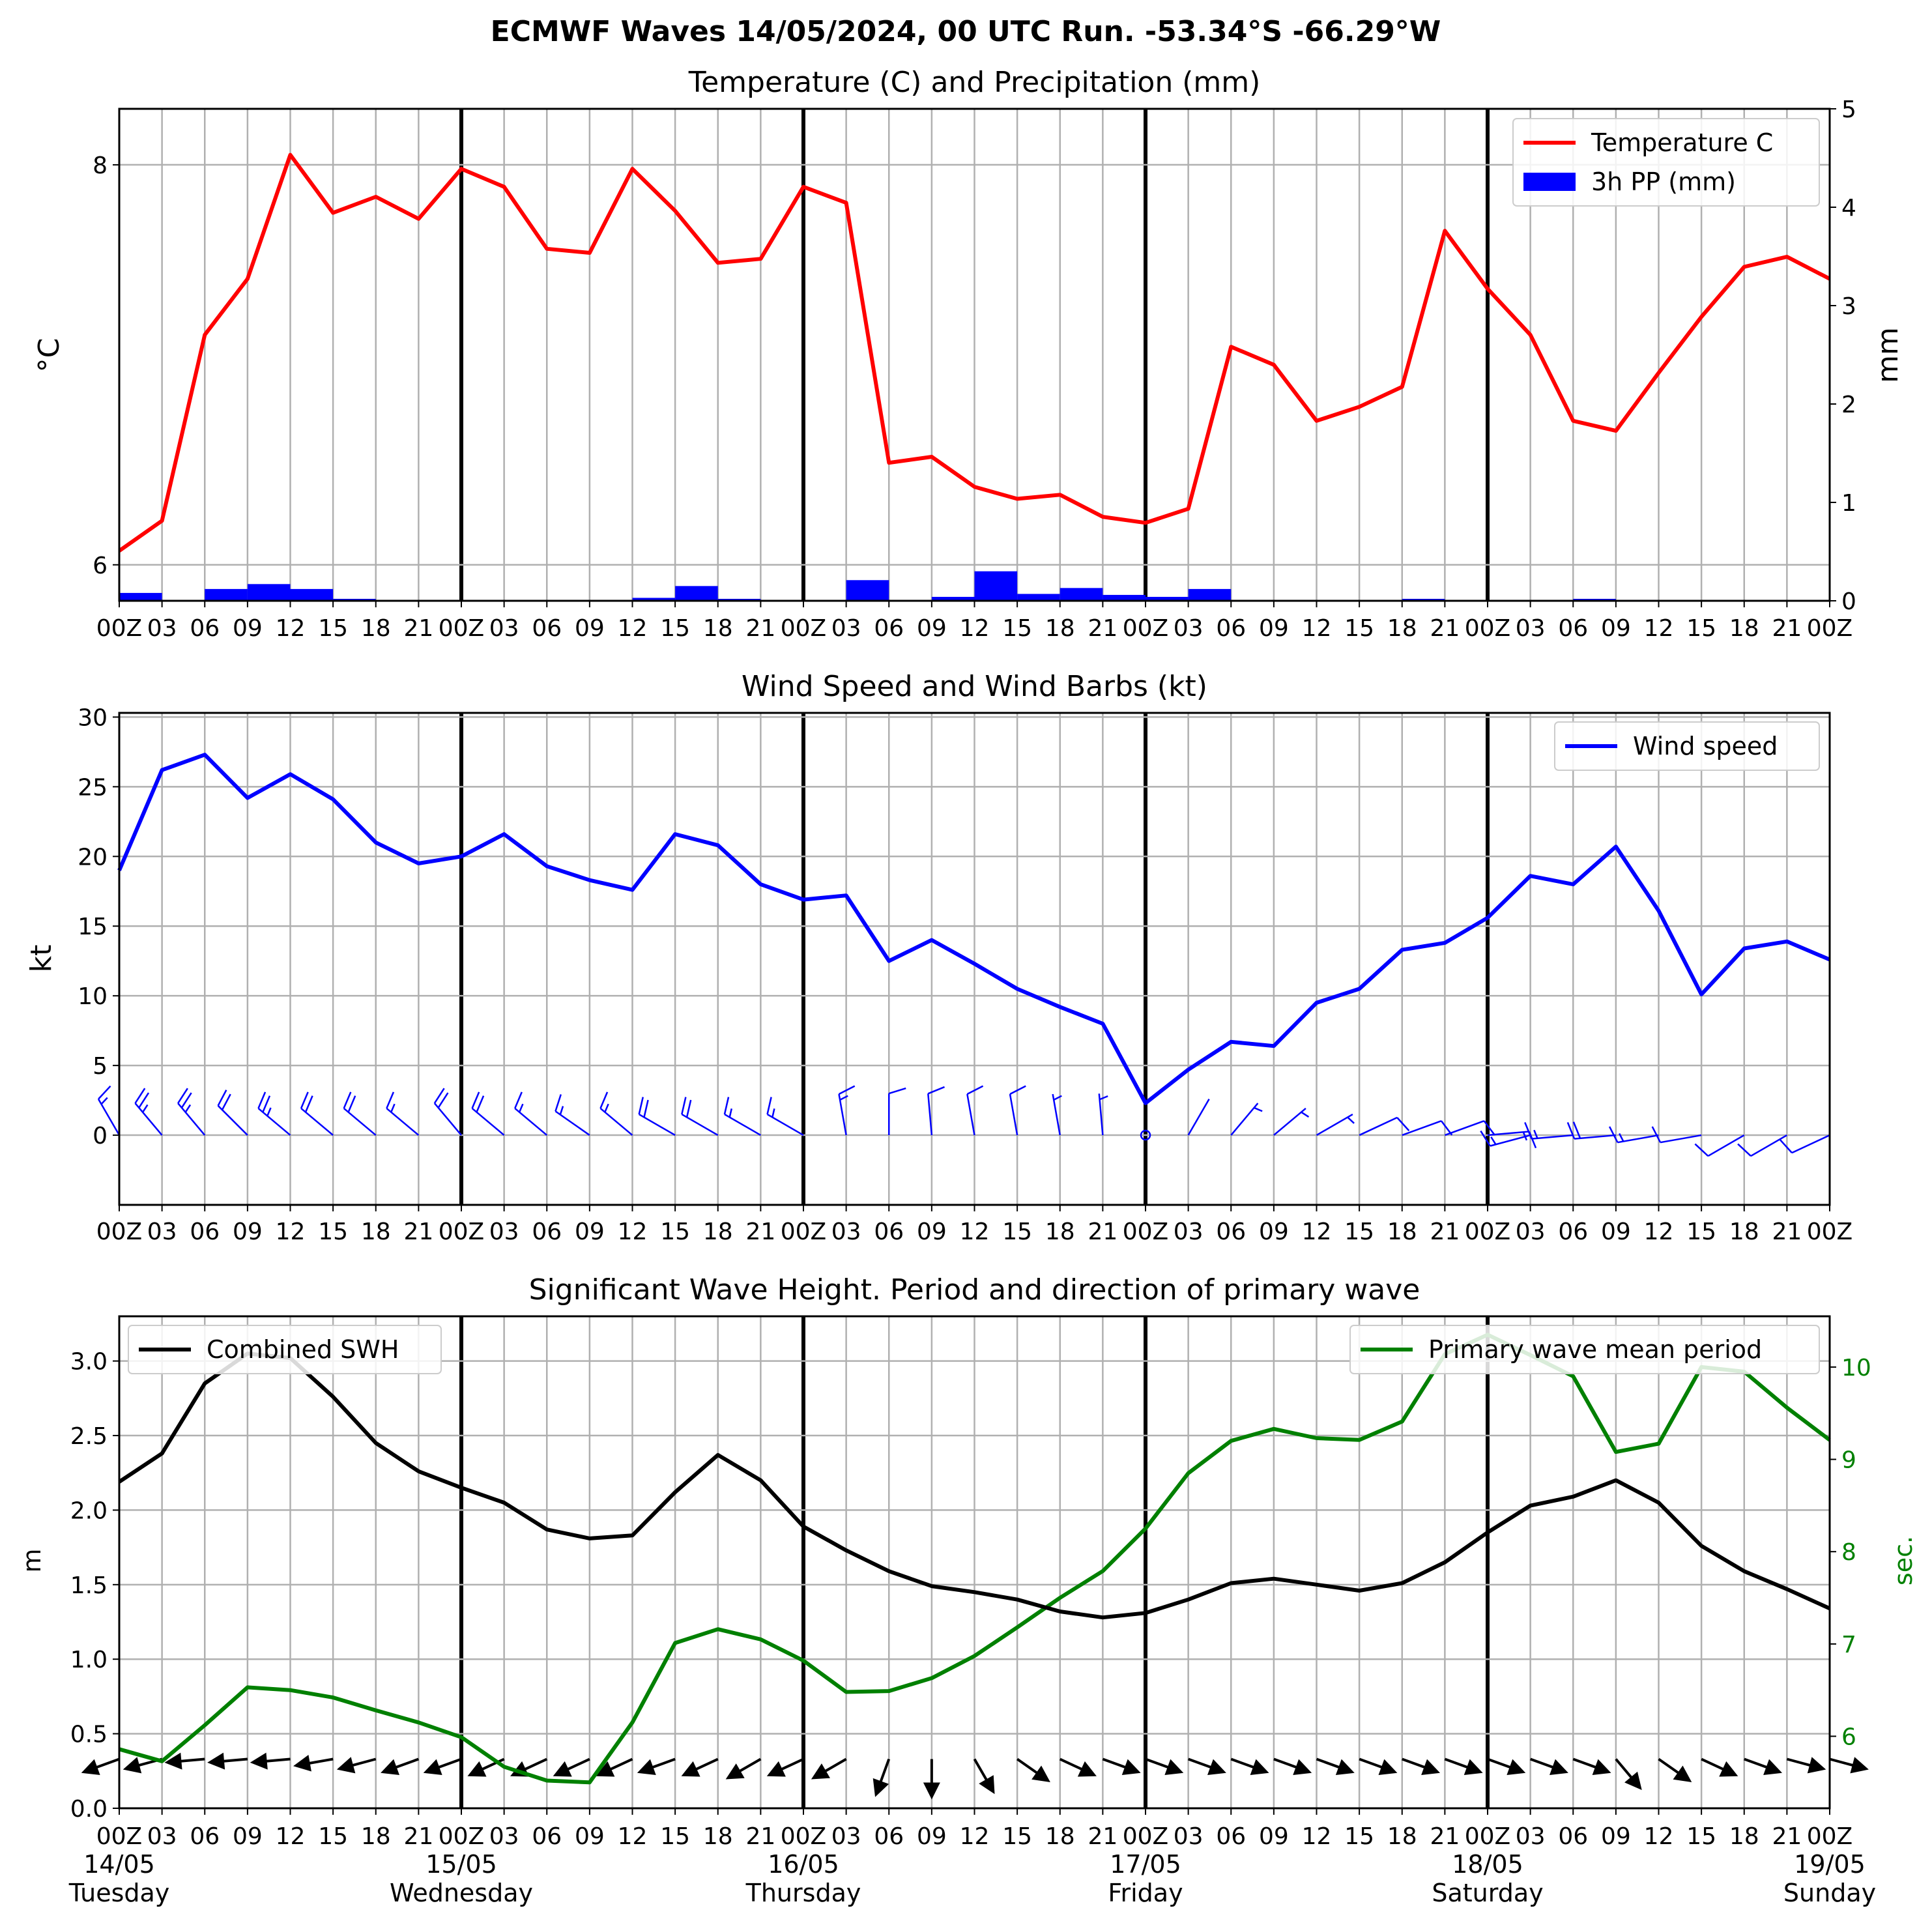 The width and height of the screenshot is (1932, 1921). Describe the element at coordinates (1848, 306) in the screenshot. I see `y2-tick-label: 3` at that location.